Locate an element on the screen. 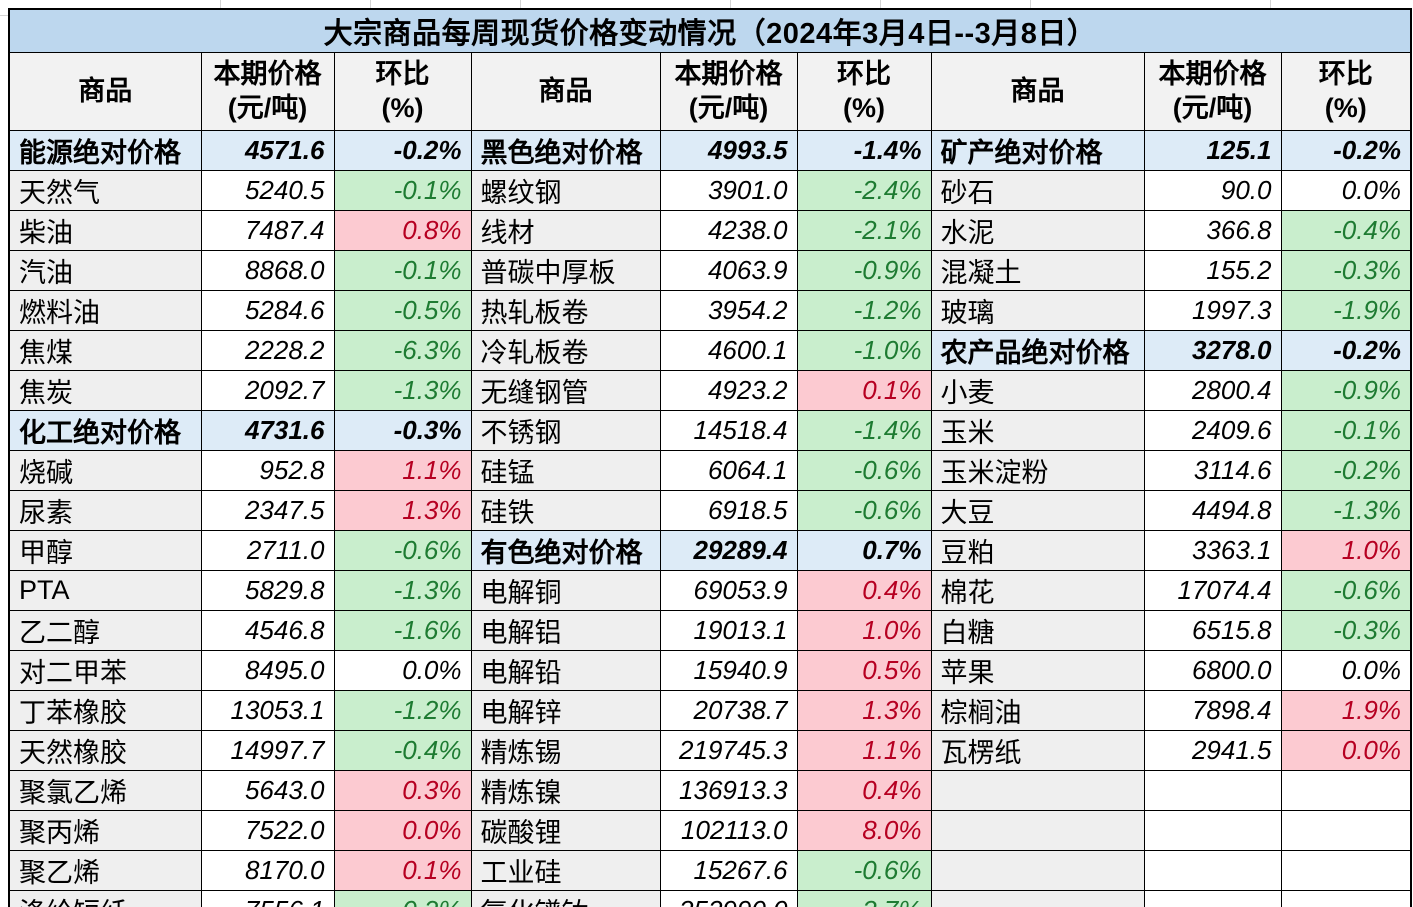  category-price-cell: 29289.4 is located at coordinates (728, 550).